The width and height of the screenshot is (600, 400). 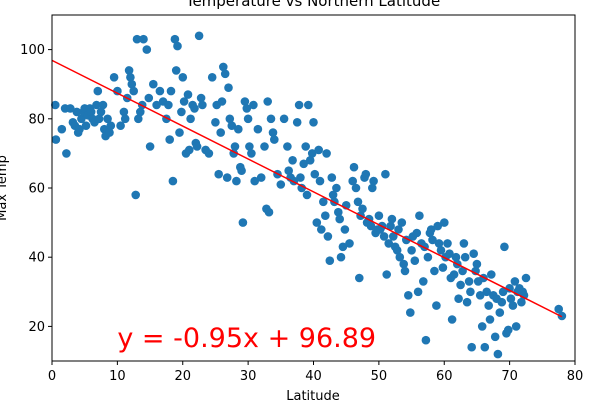 What do you see at coordinates (117, 376) in the screenshot?
I see `x-tick-label: 10` at bounding box center [117, 376].